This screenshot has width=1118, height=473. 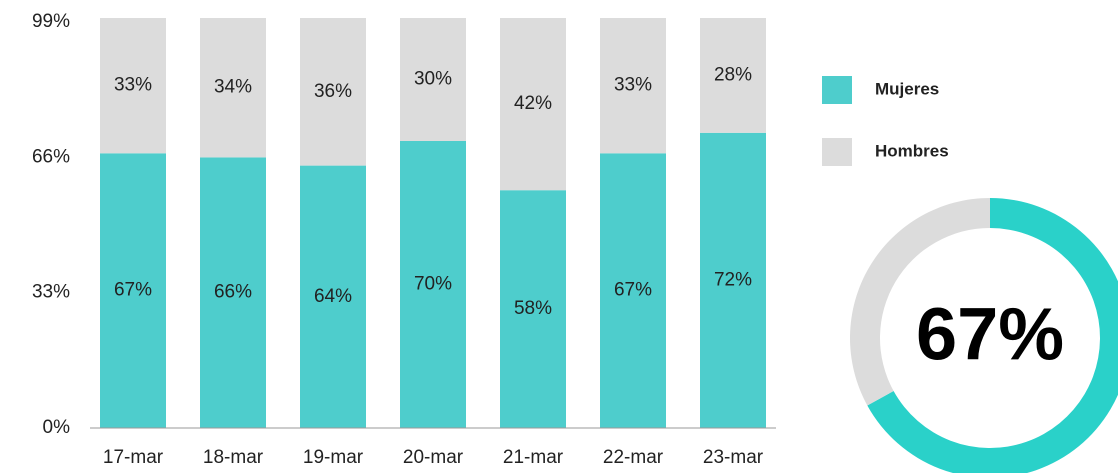 I want to click on x-tick-label: 21-mar, so click(x=533, y=457).